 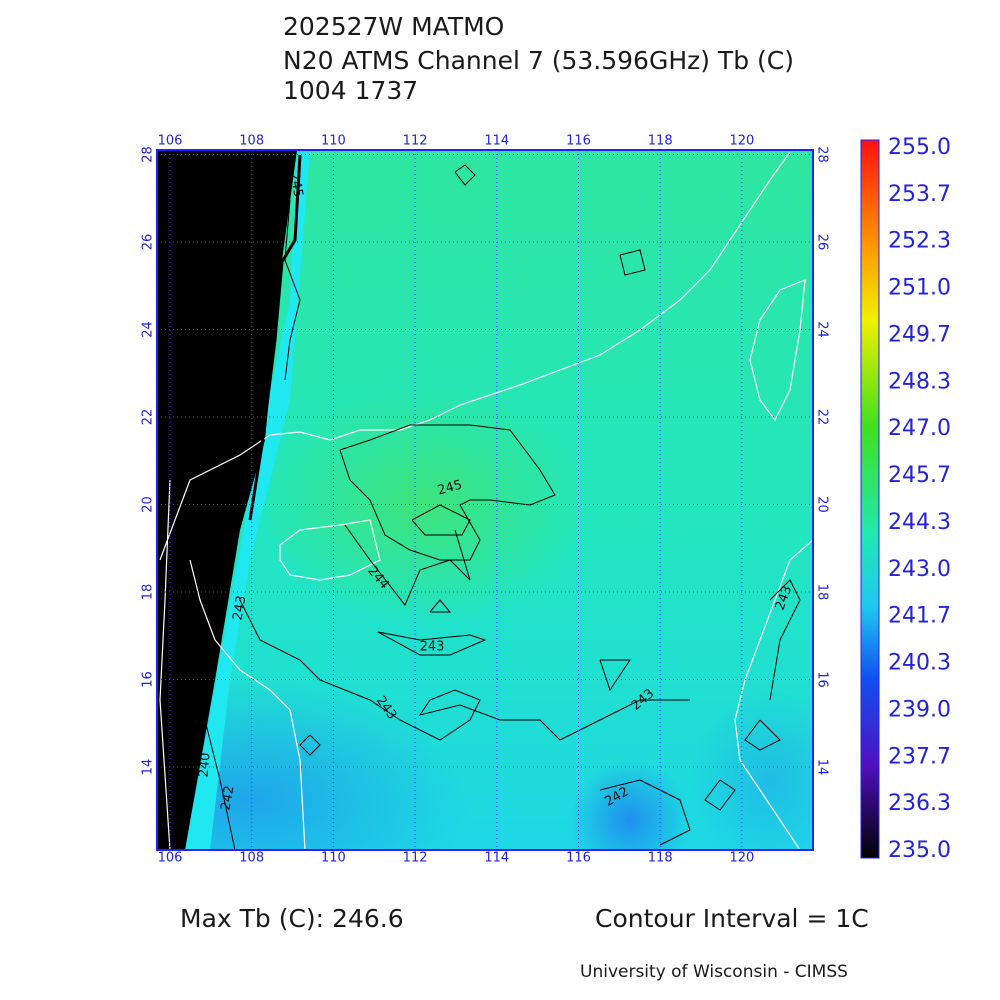 What do you see at coordinates (393, 26) in the screenshot?
I see `title-line: 202527W MATMO` at bounding box center [393, 26].